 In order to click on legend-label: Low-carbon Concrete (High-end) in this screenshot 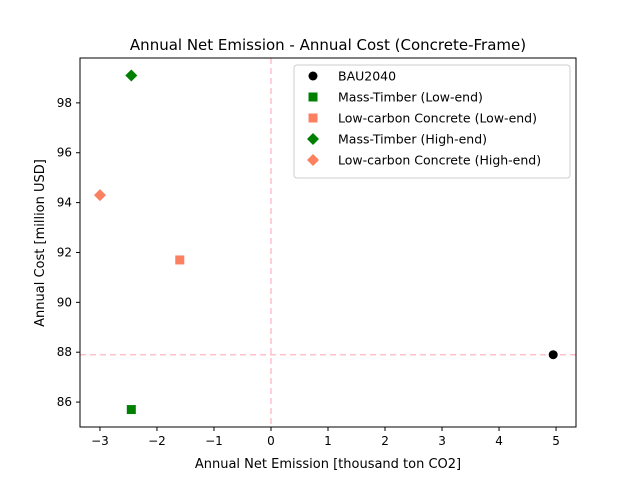, I will do `click(439, 160)`.